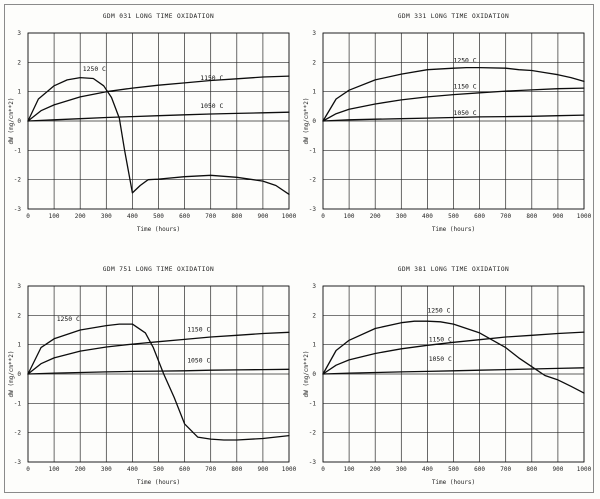  What do you see at coordinates (158, 269) in the screenshot?
I see `chart-title: GDM 751 LONG TIME OXIDATION` at bounding box center [158, 269].